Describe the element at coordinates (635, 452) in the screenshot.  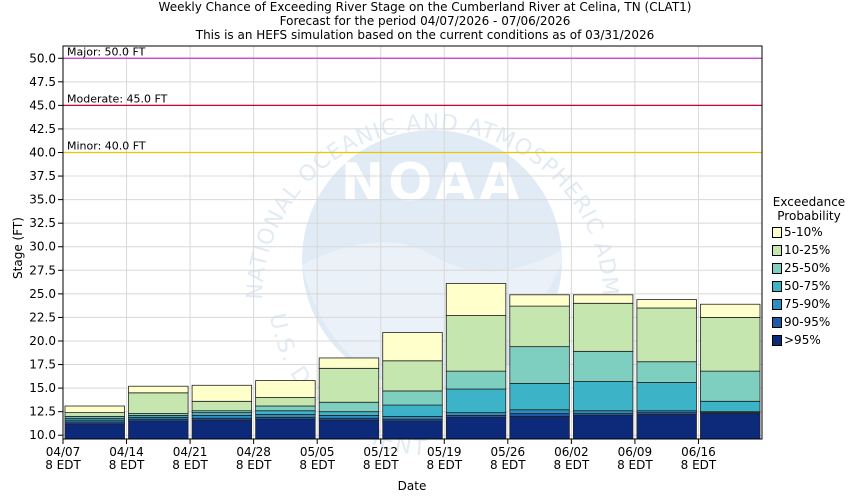
I see `x-tick-label-date: 06/09` at that location.